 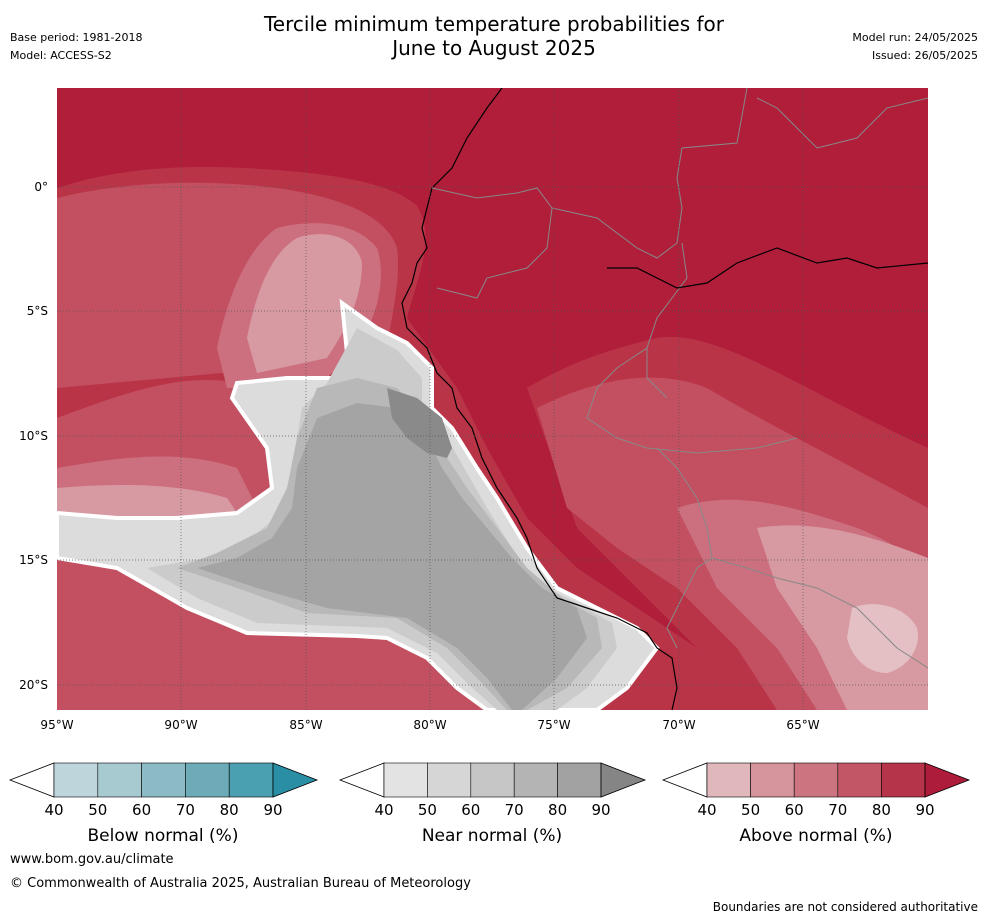 I want to click on lat-label-20s: 20°S, so click(x=33, y=685).